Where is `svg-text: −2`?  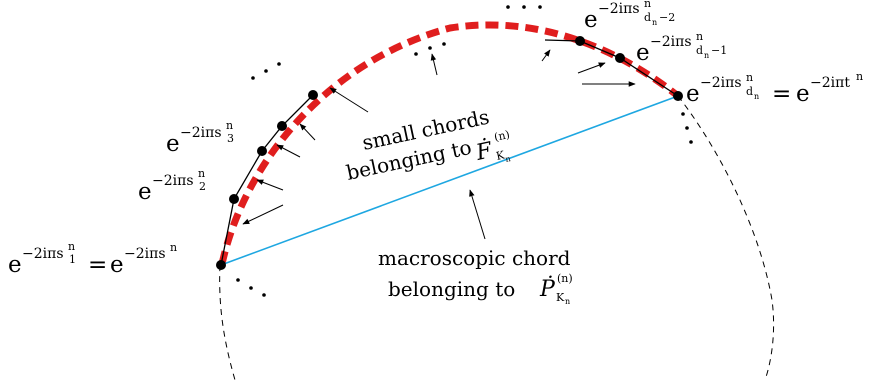 svg-text: −2 is located at coordinates (667, 17).